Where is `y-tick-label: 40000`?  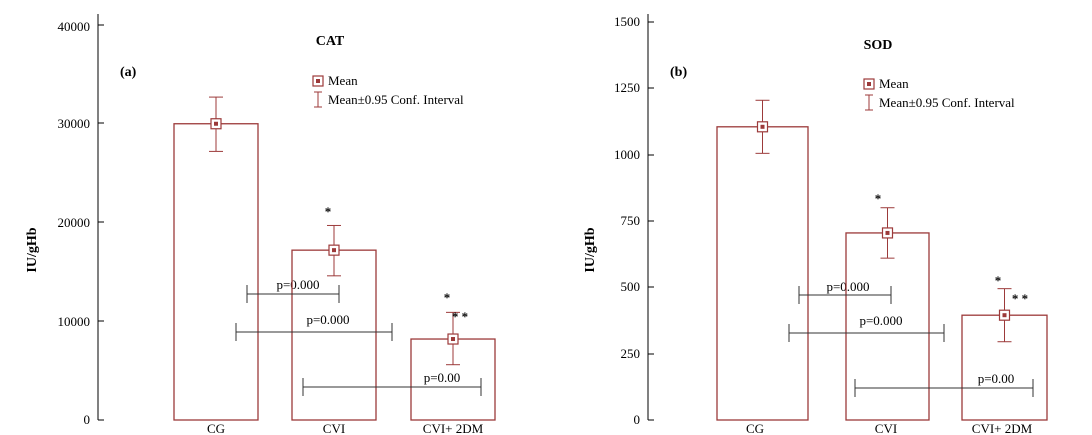
y-tick-label: 40000 is located at coordinates (74, 26).